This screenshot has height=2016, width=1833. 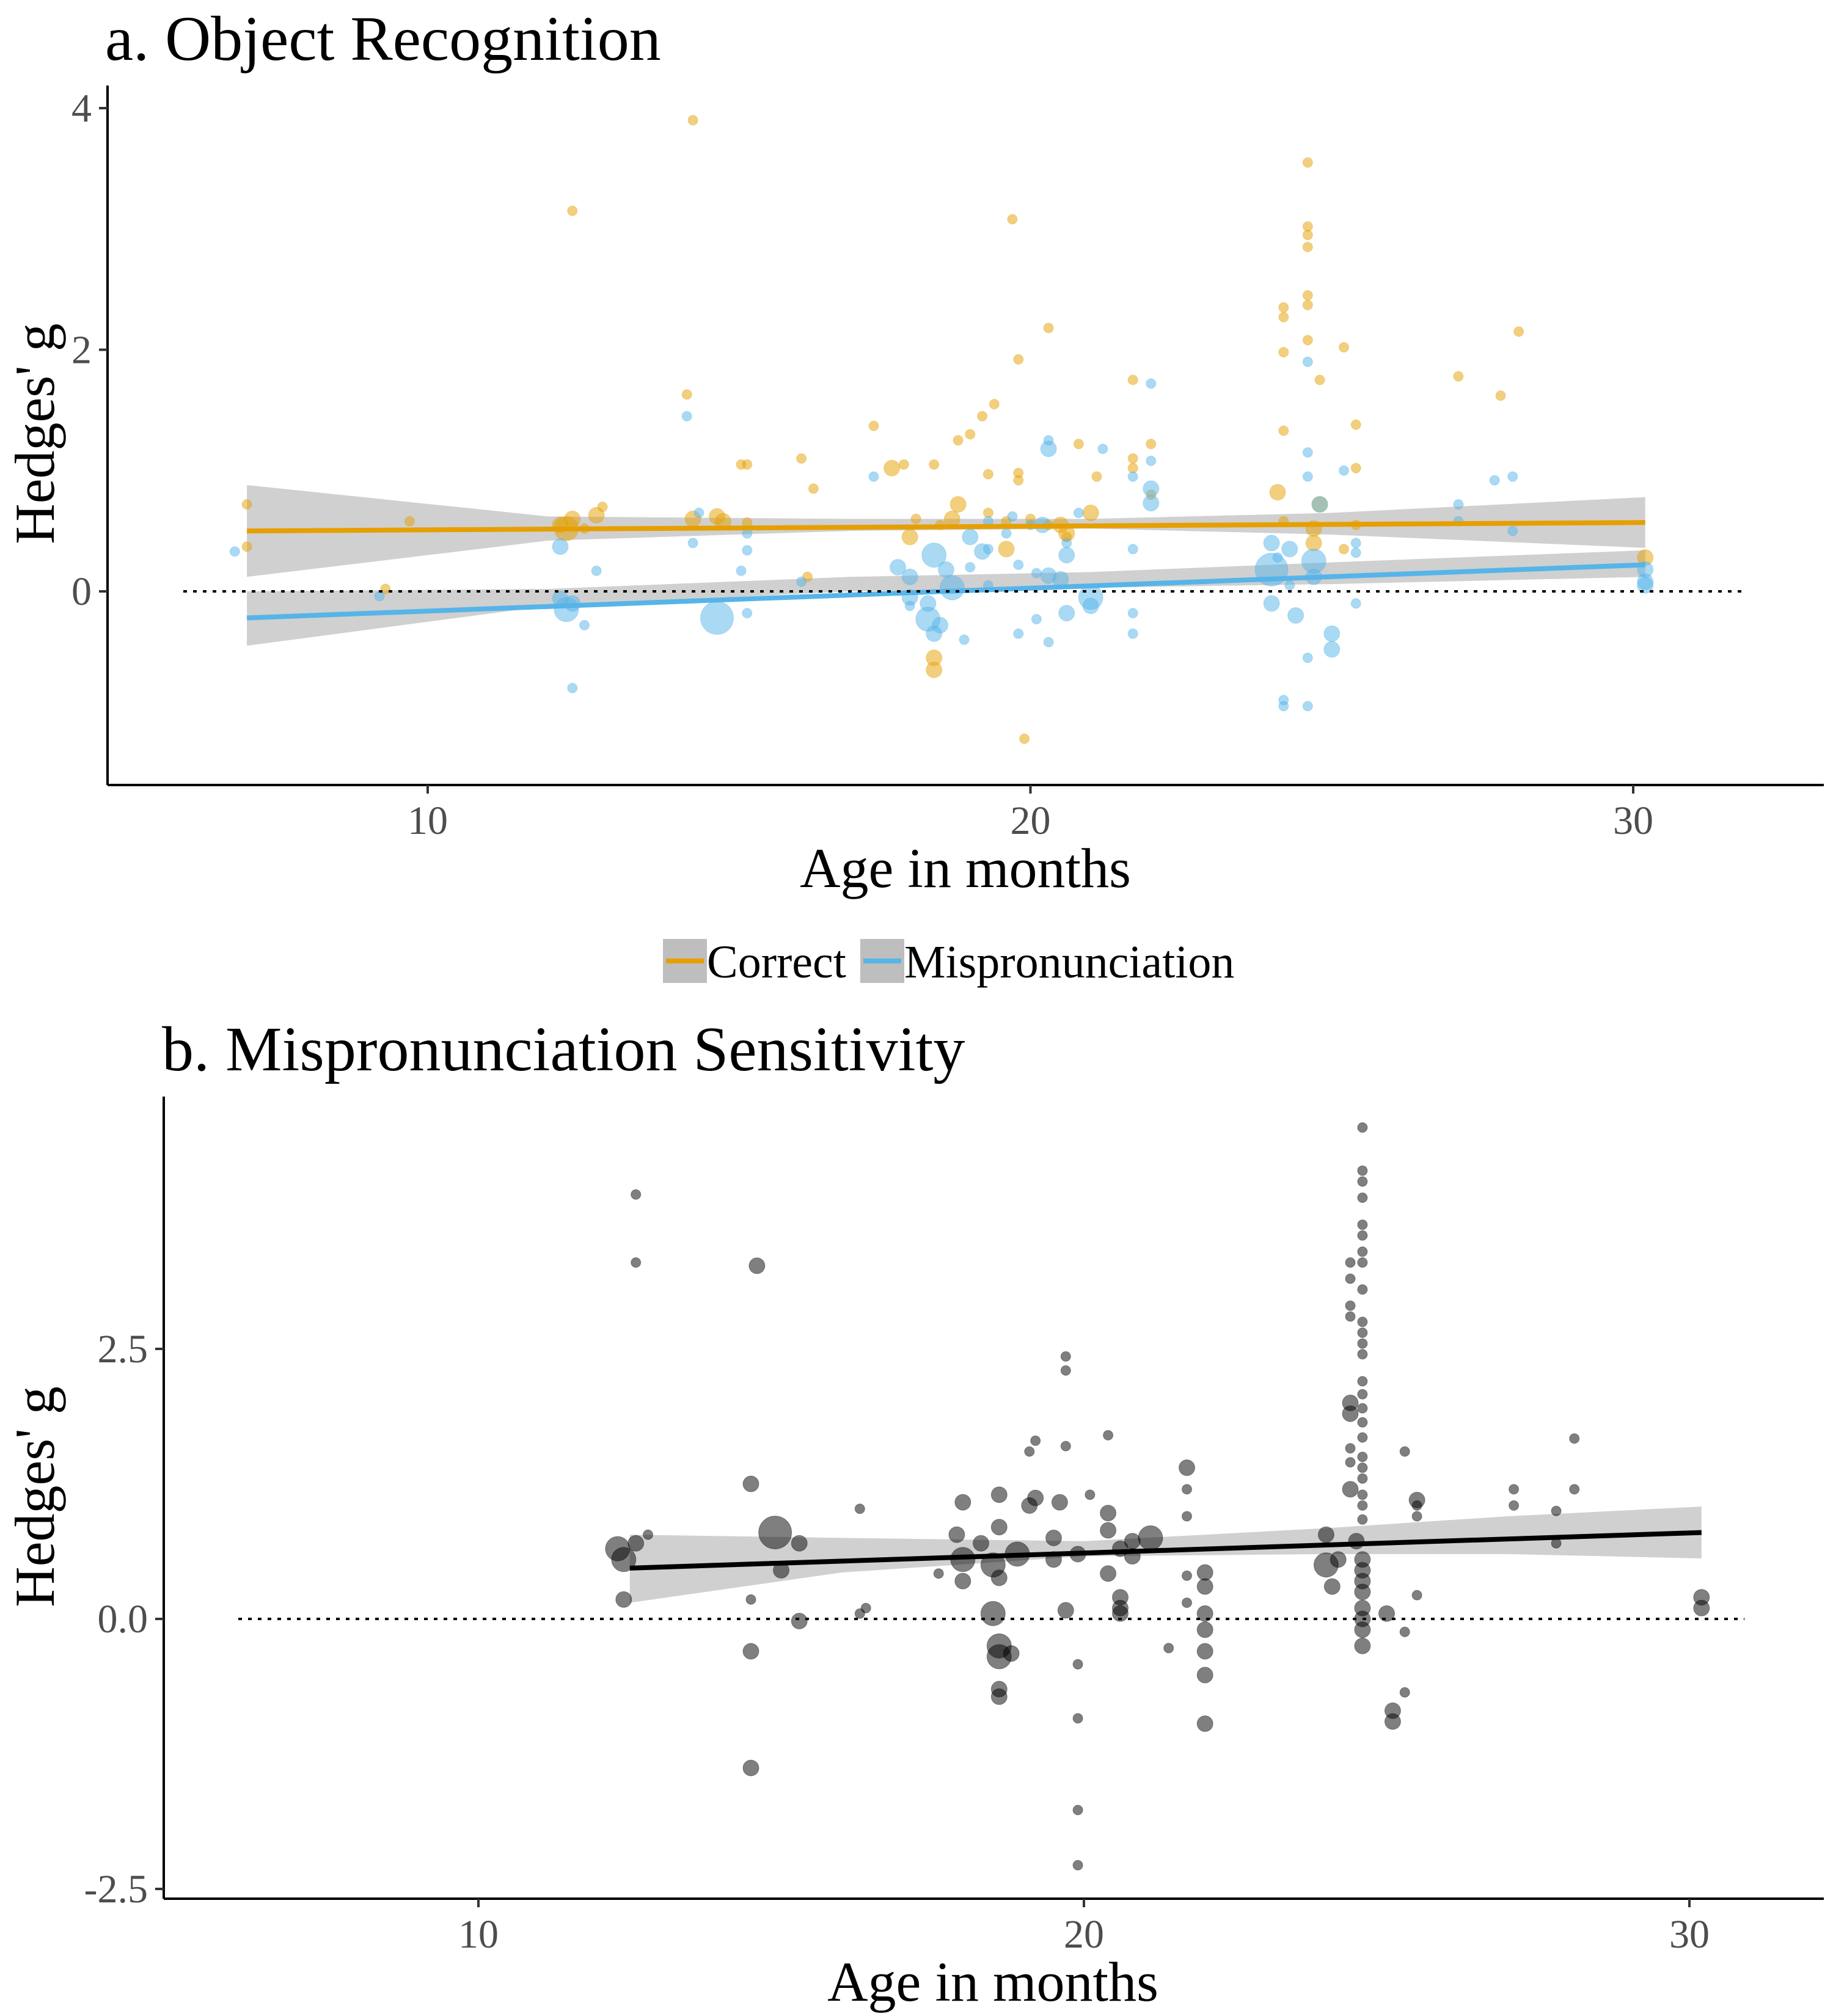 I want to click on y-tick-label: 4, so click(x=81, y=108).